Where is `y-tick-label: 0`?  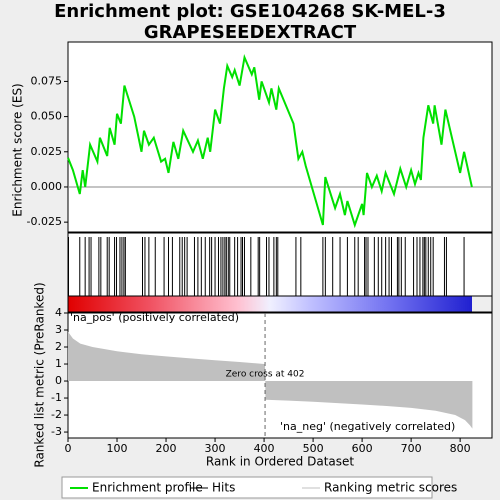 y-tick-label: 0 is located at coordinates (58, 380).